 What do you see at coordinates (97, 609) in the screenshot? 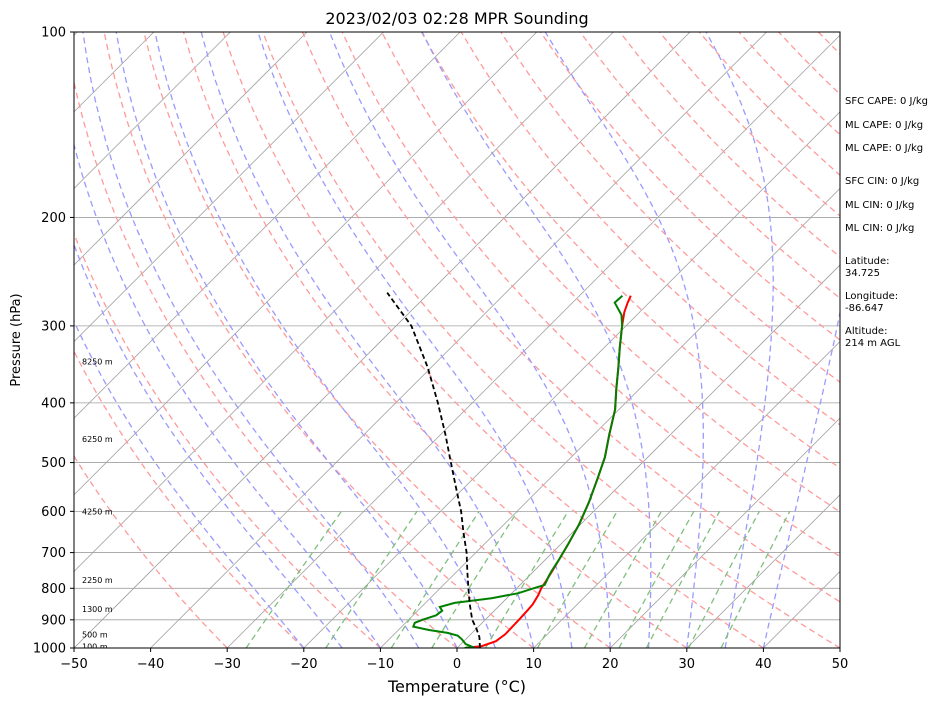
I see `height-label: 1300 m` at bounding box center [97, 609].